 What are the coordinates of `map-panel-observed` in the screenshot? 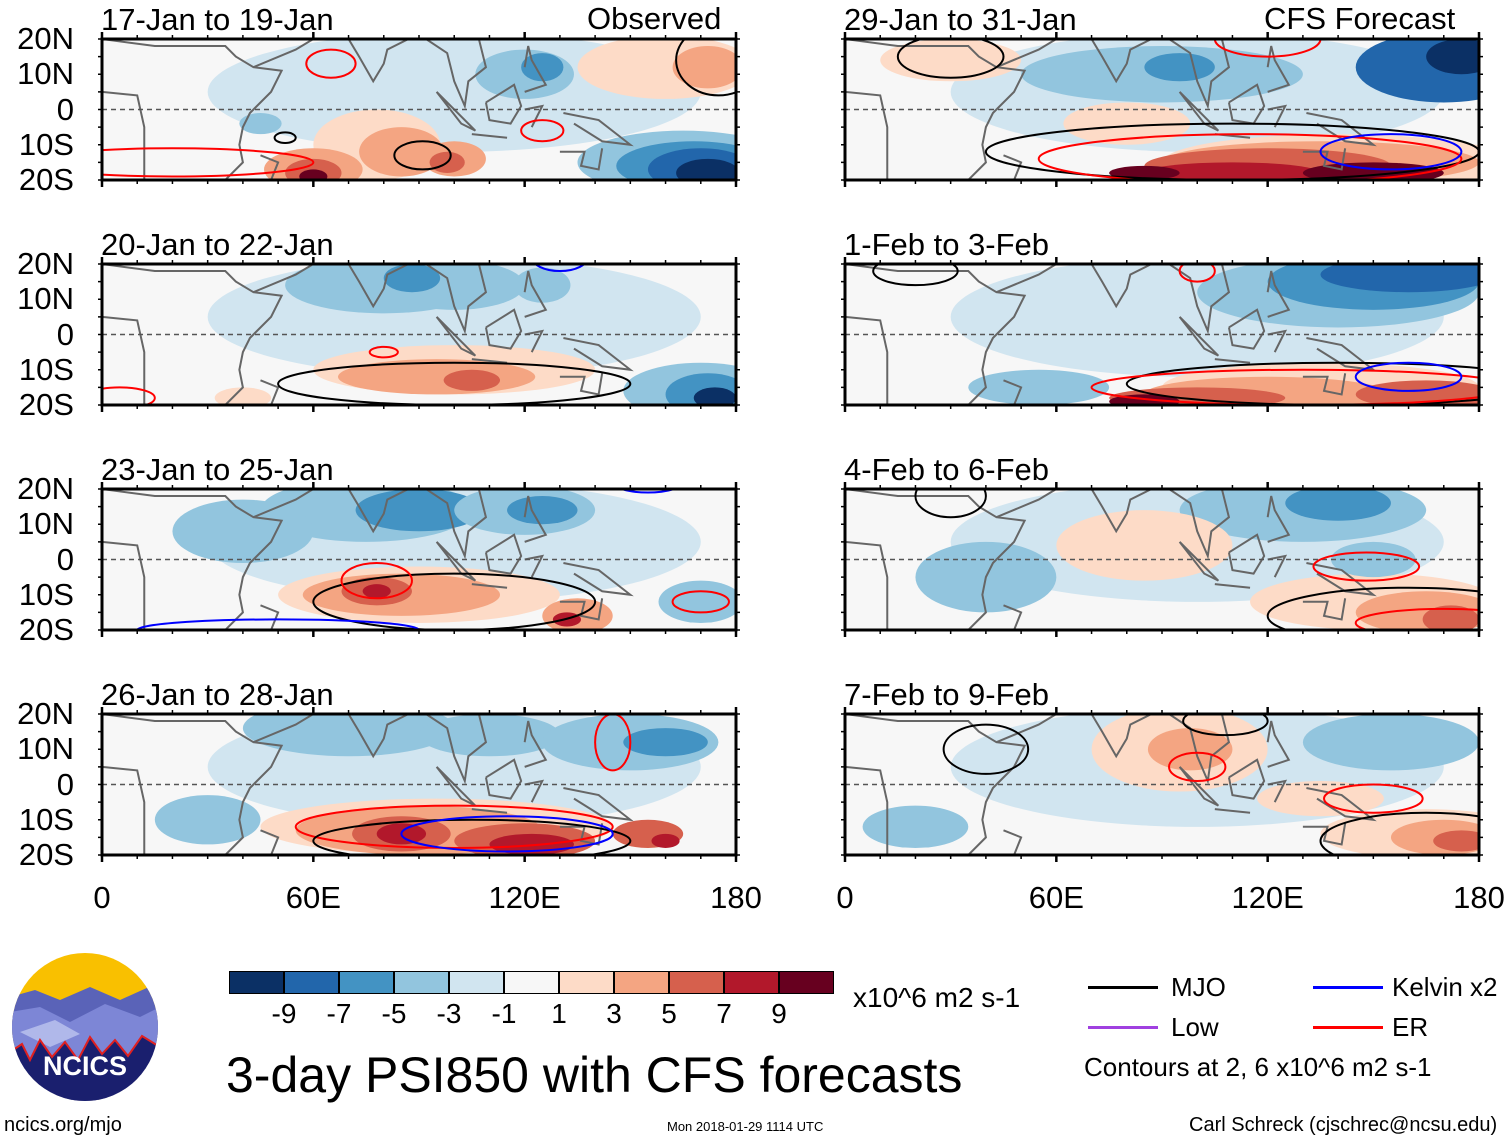 It's located at (419, 109).